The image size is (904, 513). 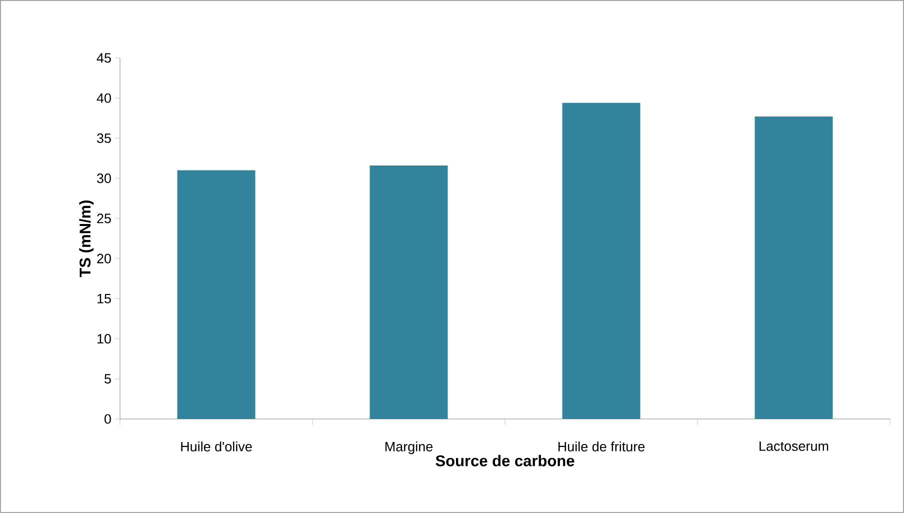 What do you see at coordinates (601, 447) in the screenshot?
I see `x-tick-label: Huile de friture` at bounding box center [601, 447].